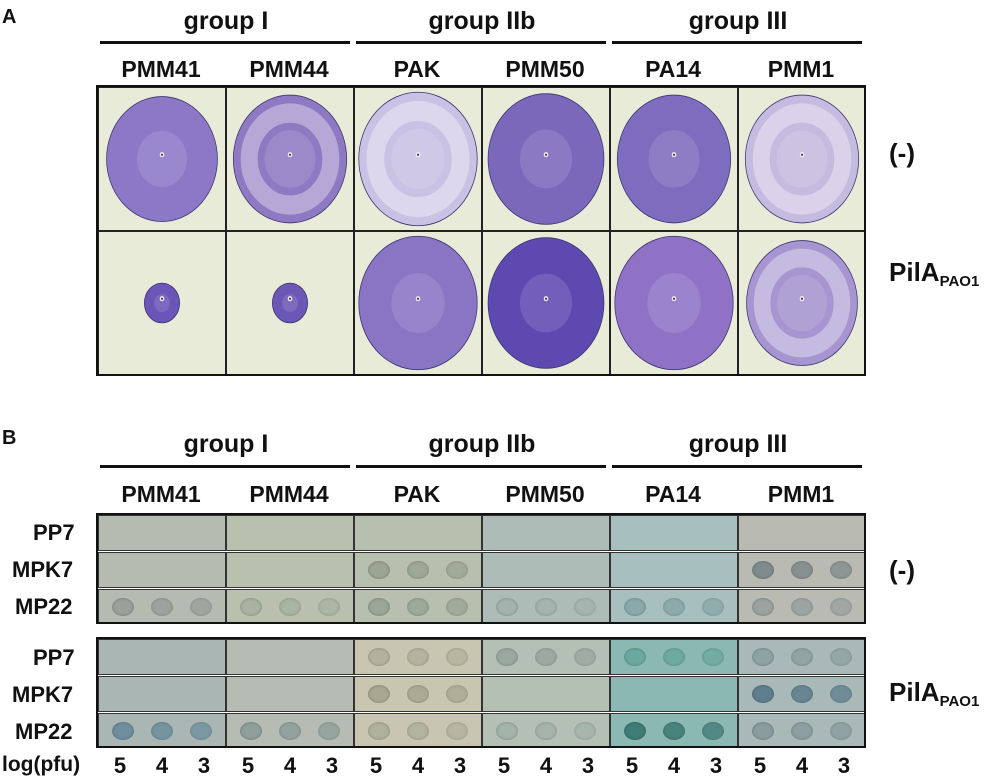 The width and height of the screenshot is (1000, 783). What do you see at coordinates (801, 494) in the screenshot?
I see `panel-b-strain-6: PMM1` at bounding box center [801, 494].